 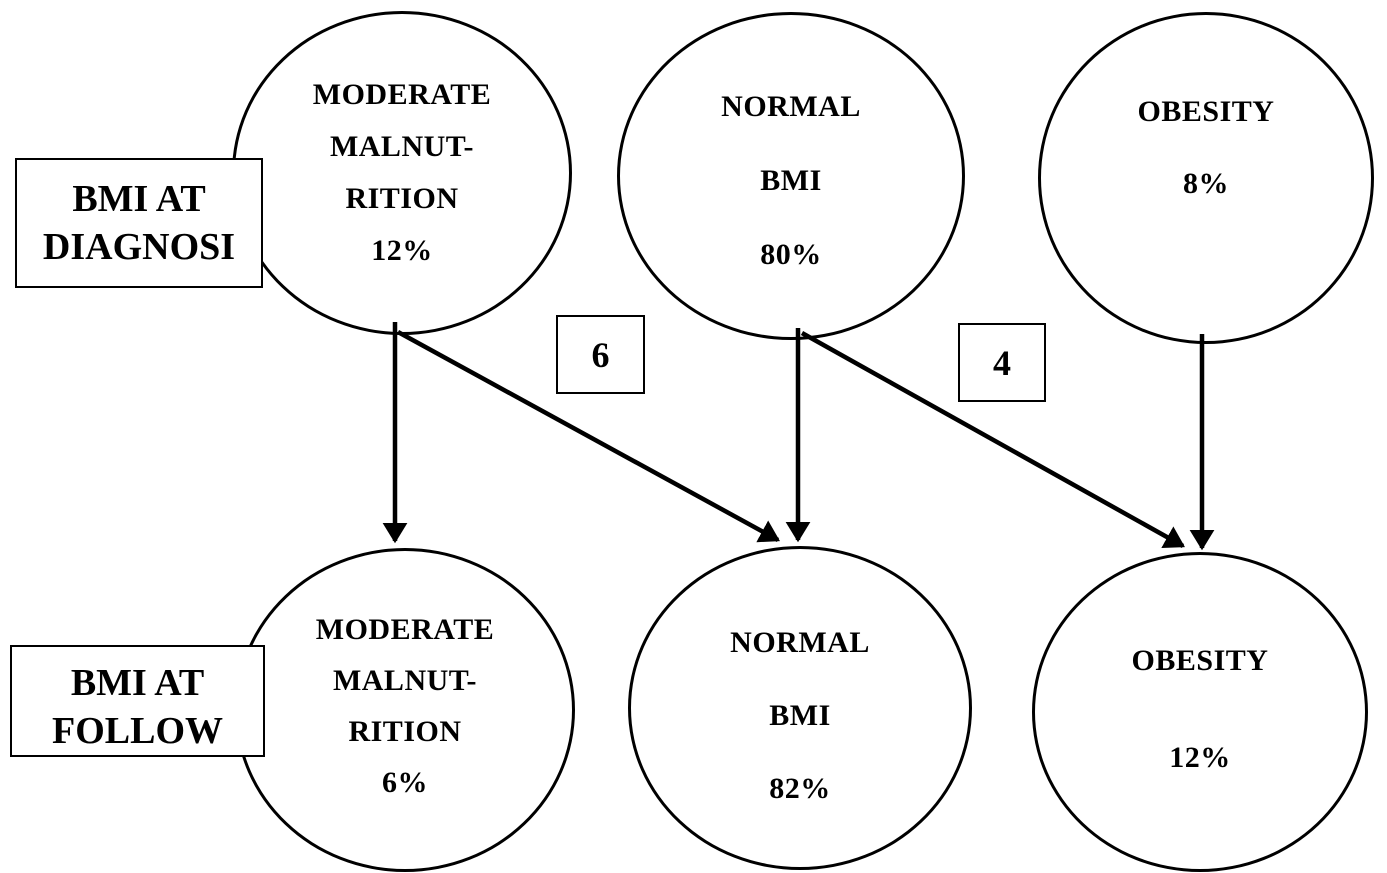 What do you see at coordinates (139, 223) in the screenshot?
I see `bmi-at-diagnosis-label-box: BMI AT DIAGNOSI` at bounding box center [139, 223].